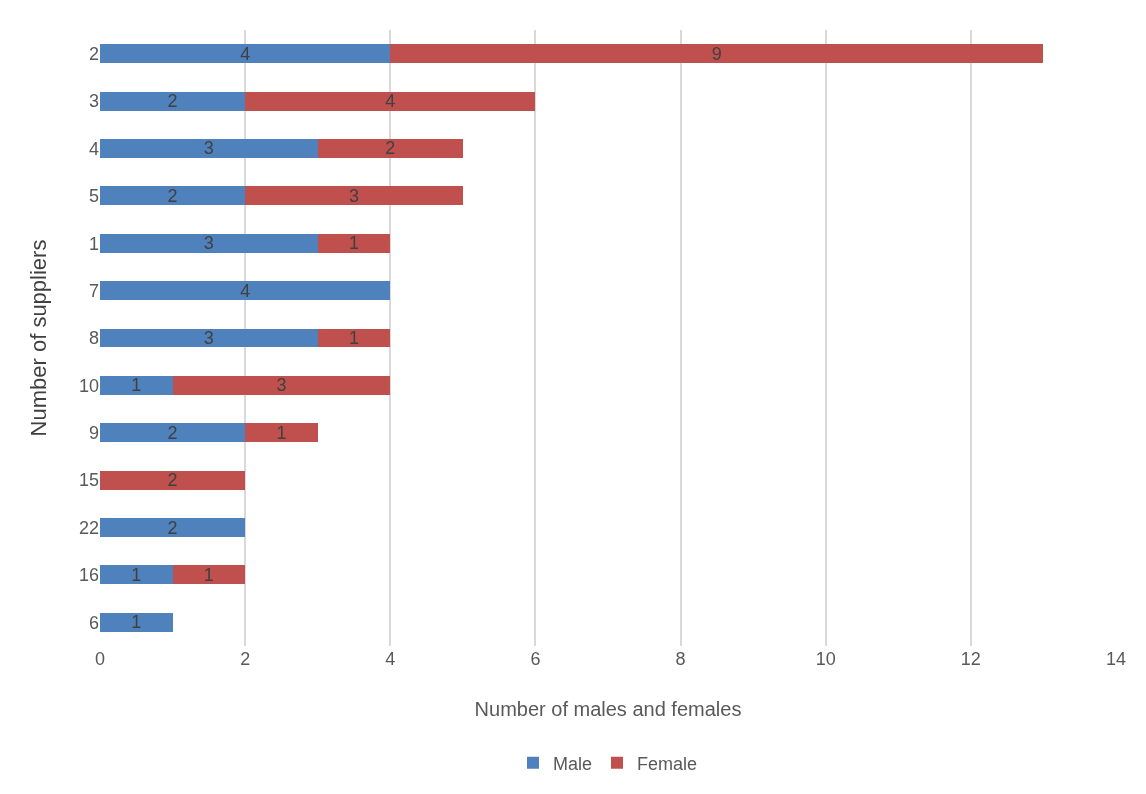 The width and height of the screenshot is (1146, 794). What do you see at coordinates (93, 101) in the screenshot?
I see `y-tick-label: 3` at bounding box center [93, 101].